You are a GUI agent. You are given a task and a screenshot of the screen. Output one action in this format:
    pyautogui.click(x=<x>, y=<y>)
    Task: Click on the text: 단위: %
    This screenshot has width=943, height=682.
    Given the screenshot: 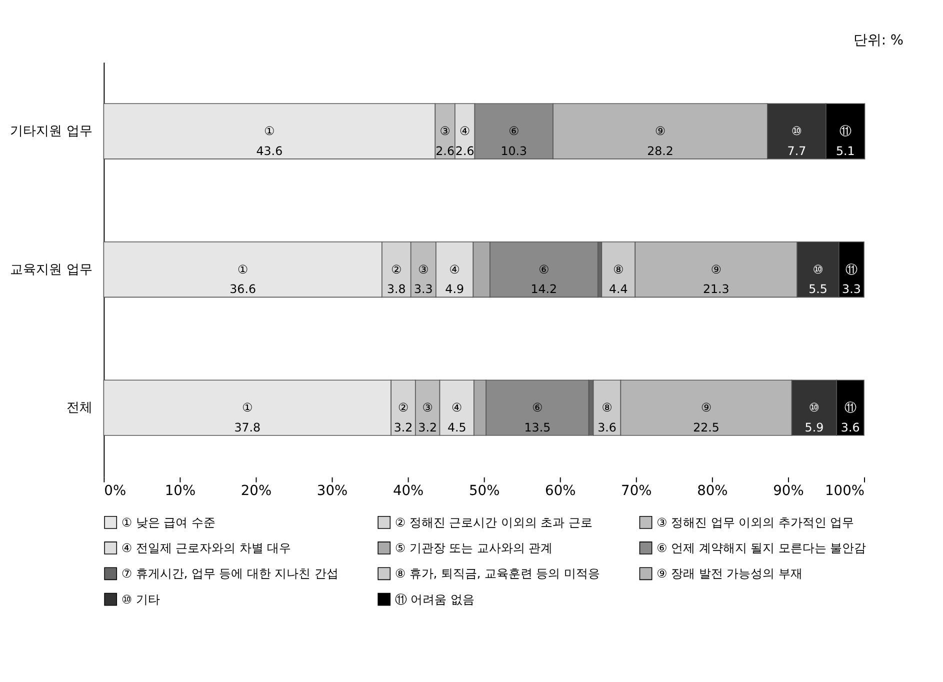 What is the action you would take?
    pyautogui.click(x=878, y=40)
    